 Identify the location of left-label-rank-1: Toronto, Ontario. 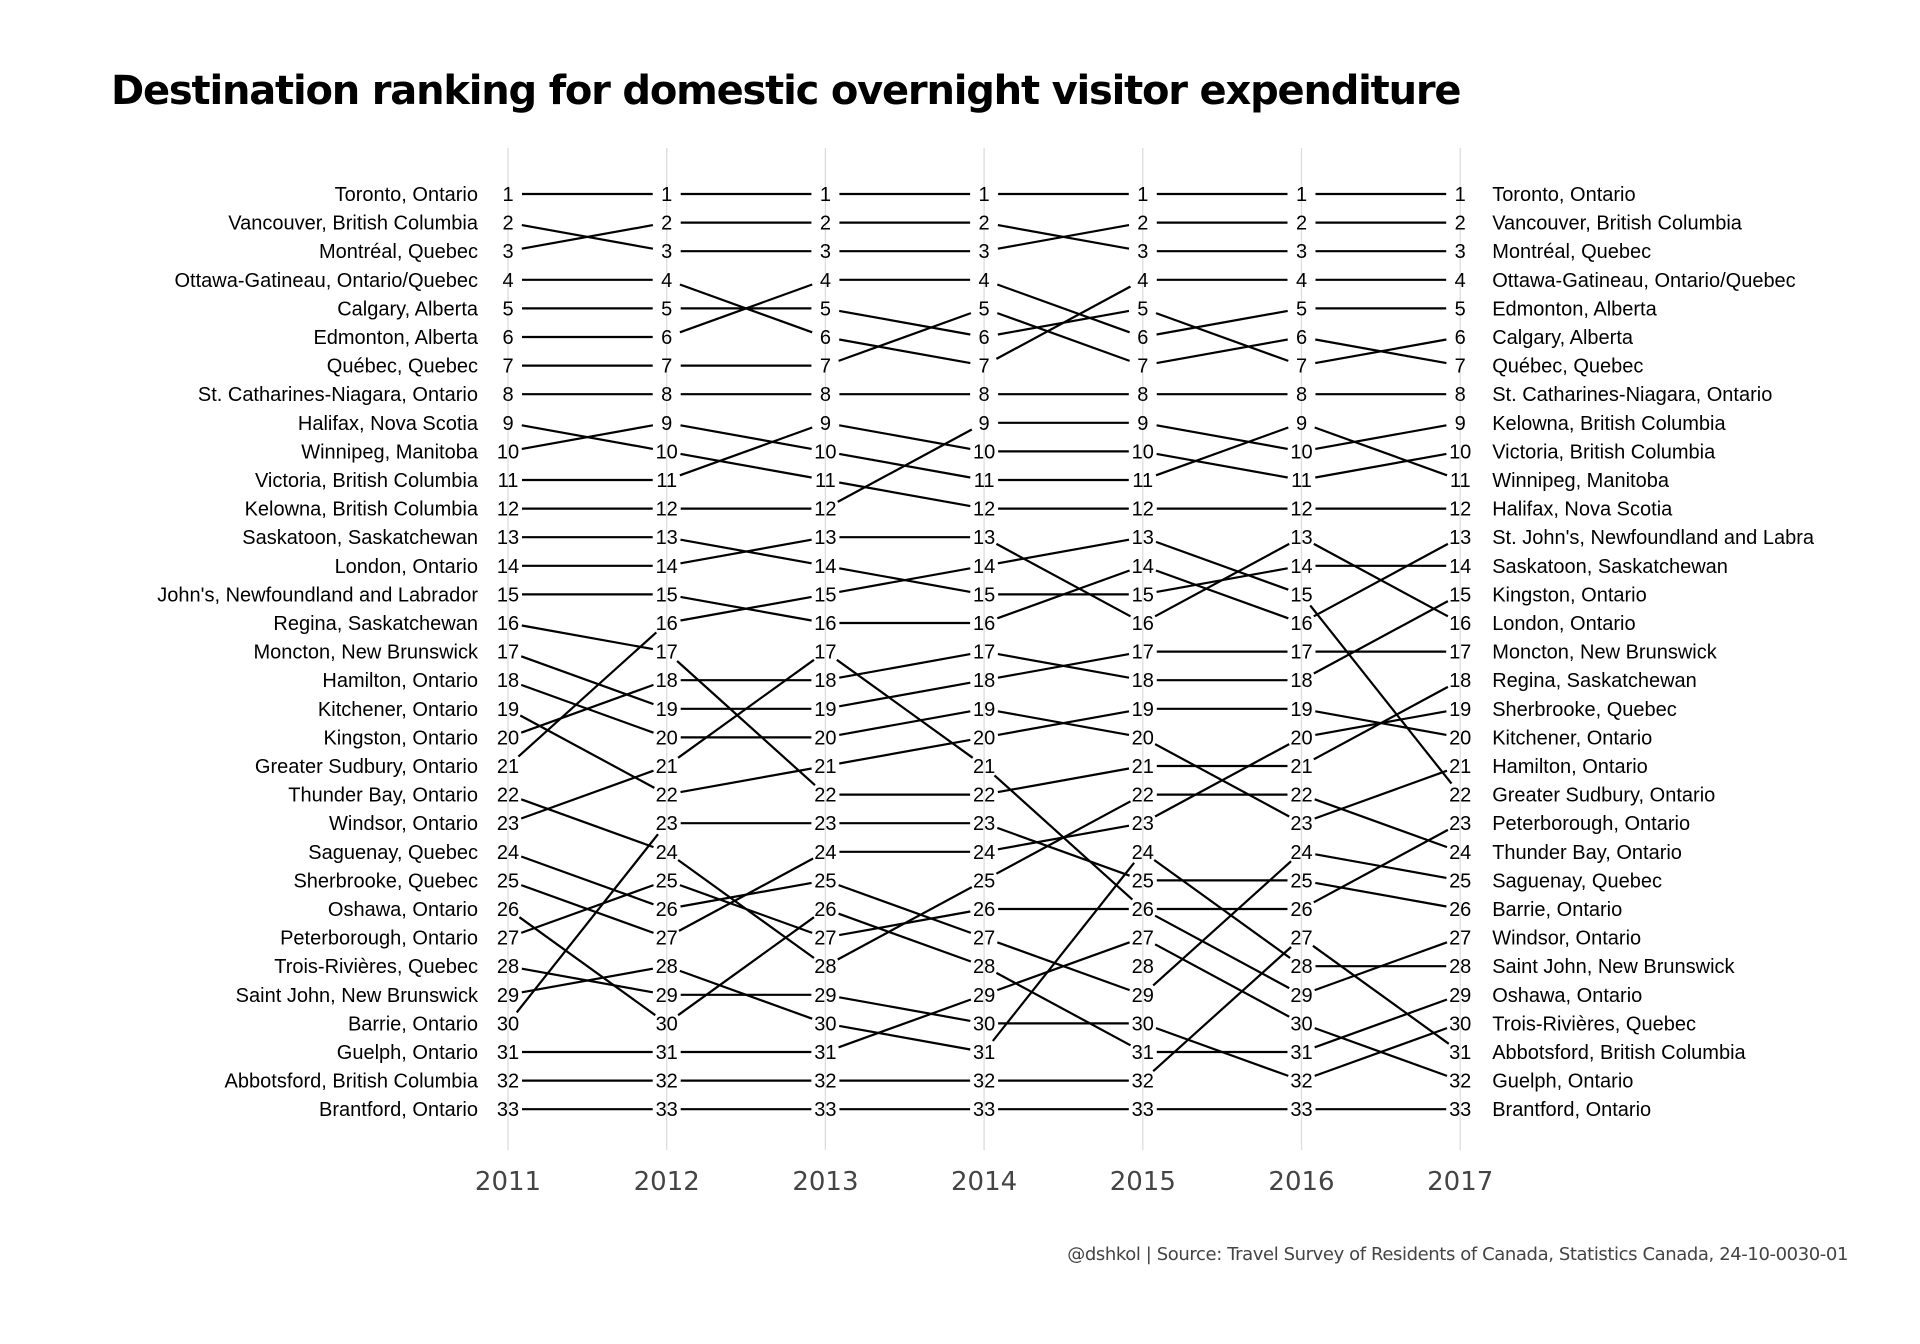
(406, 195).